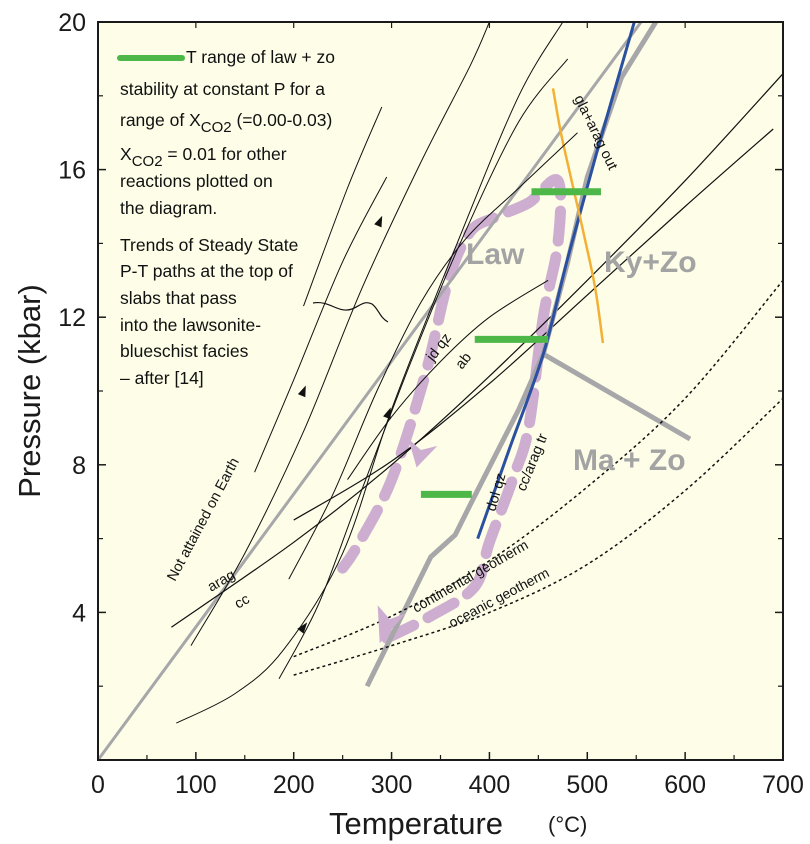  I want to click on y-tick-label: 8, so click(79, 466).